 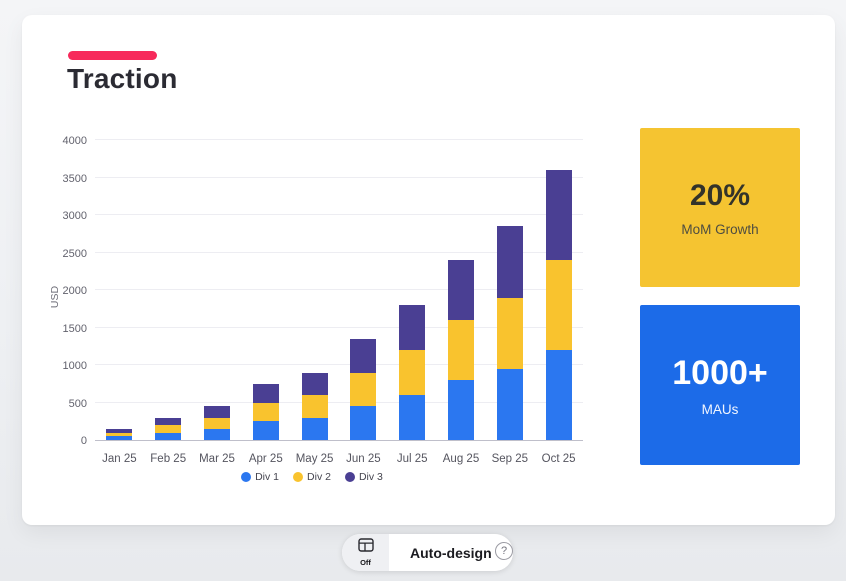 I want to click on auto-design-off-toggle: Off, so click(x=365, y=552).